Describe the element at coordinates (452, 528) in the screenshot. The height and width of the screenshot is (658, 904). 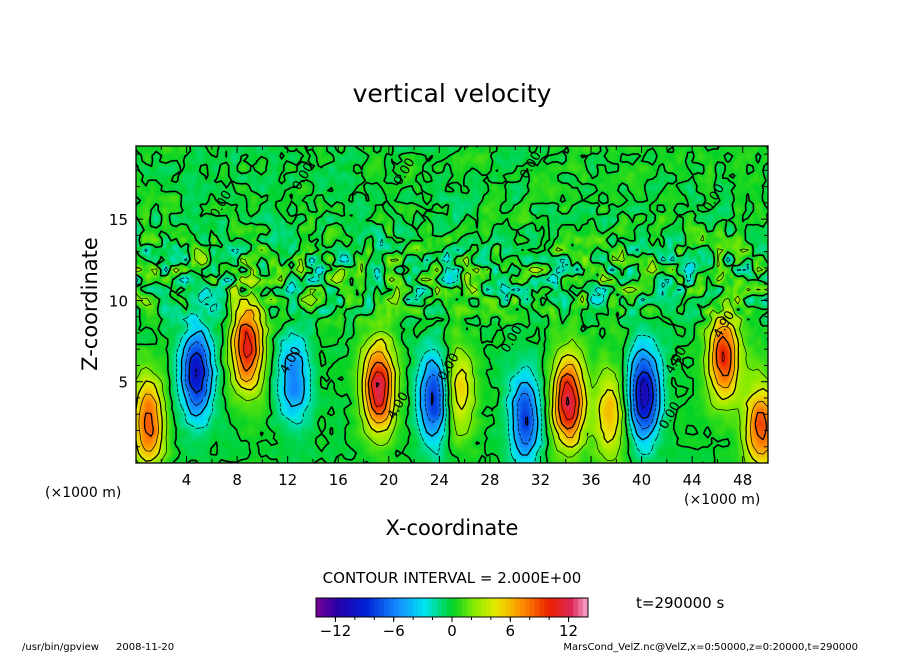
I see `x-axis-label: X-coordinate` at that location.